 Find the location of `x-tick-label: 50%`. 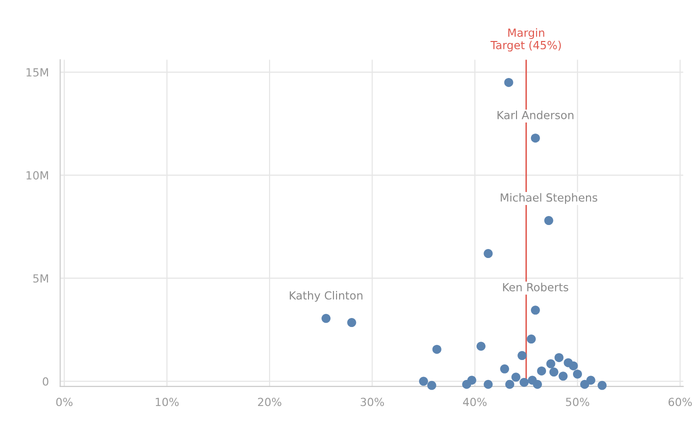

x-tick-label: 50% is located at coordinates (578, 402).